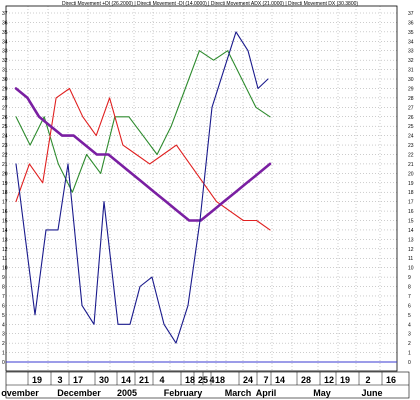  Describe the element at coordinates (411, 89) in the screenshot. I see `y-tick-label-right: 29` at that location.